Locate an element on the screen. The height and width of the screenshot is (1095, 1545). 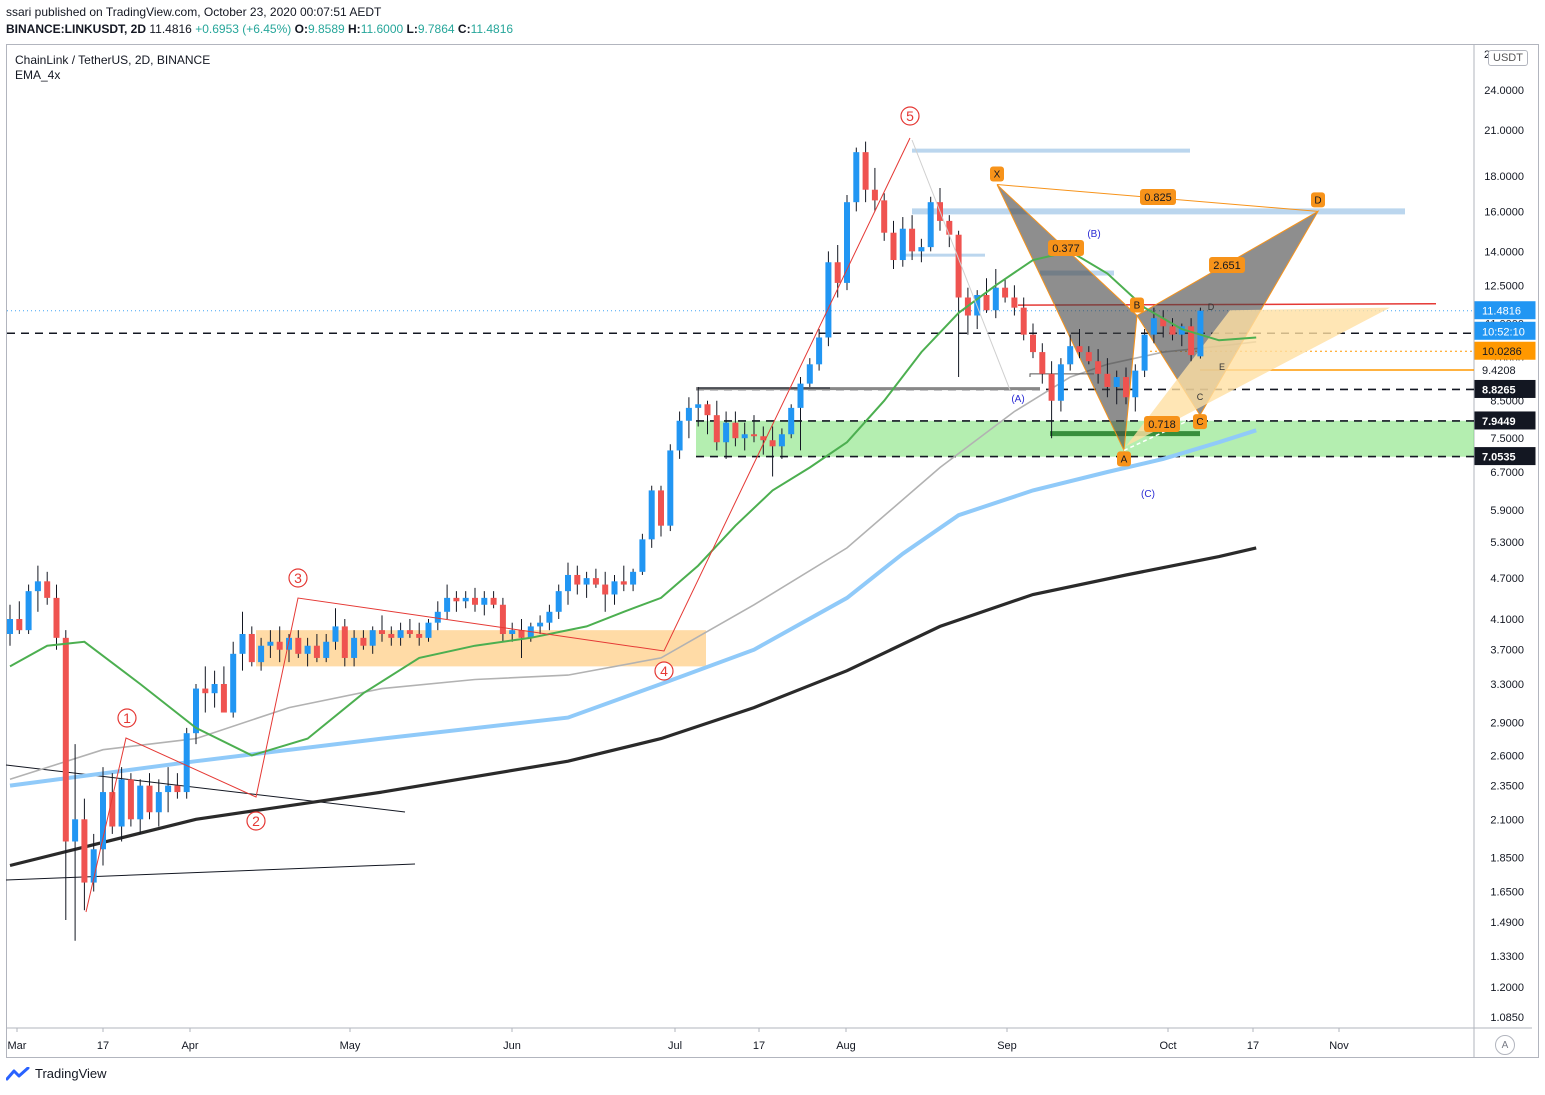
y-tick-label: 2 is located at coordinates (1487, 55).